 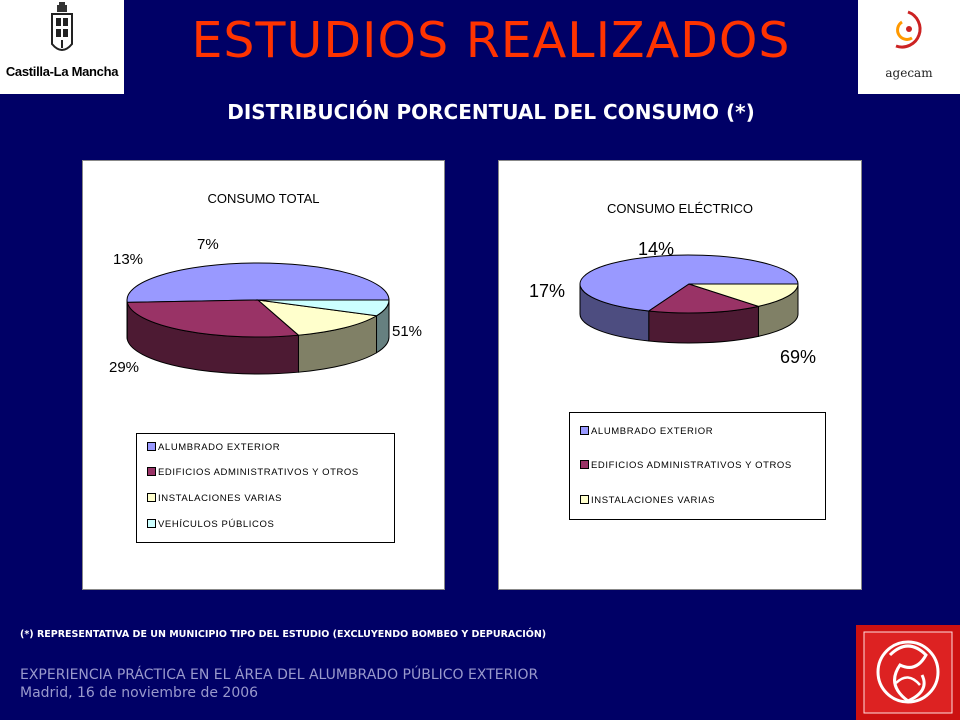 What do you see at coordinates (908, 29) in the screenshot?
I see `agecam-swirl-icon` at bounding box center [908, 29].